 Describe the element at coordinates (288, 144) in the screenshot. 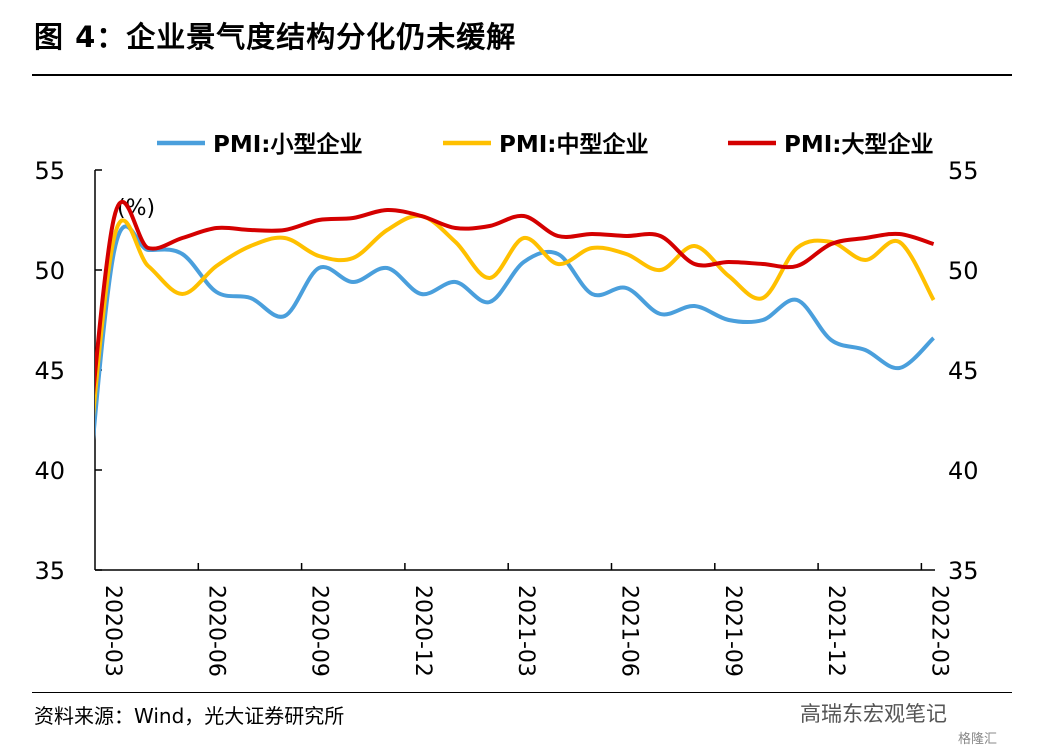

I see `legend-label: PMI:小型企业` at that location.